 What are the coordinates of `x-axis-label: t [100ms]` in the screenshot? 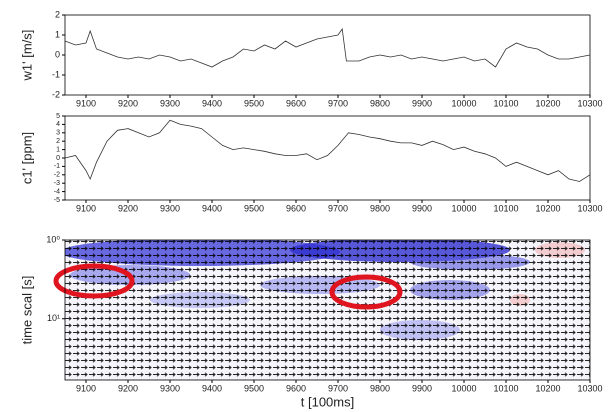 It's located at (327, 401).